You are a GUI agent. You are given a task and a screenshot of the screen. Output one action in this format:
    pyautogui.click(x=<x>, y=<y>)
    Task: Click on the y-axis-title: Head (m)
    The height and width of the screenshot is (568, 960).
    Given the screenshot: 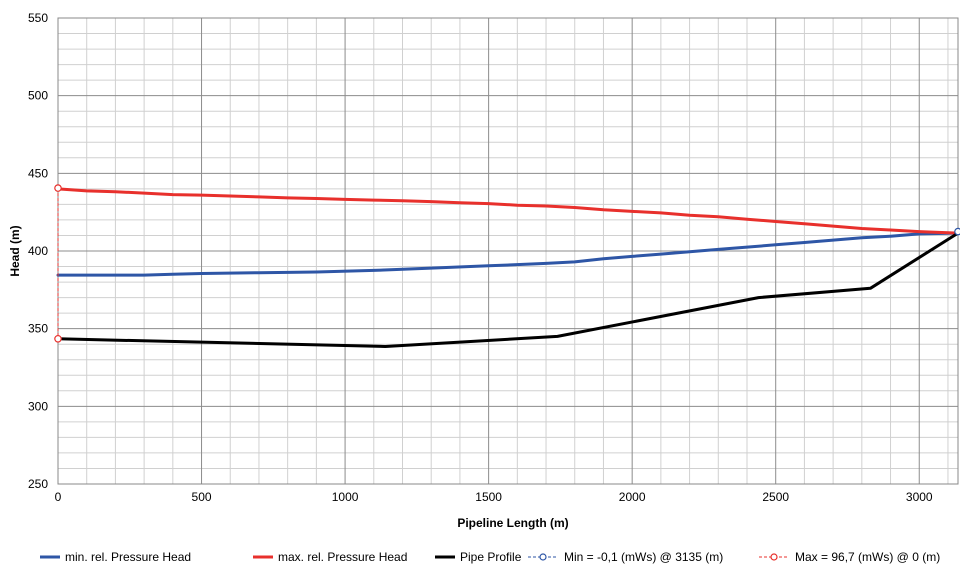 What is the action you would take?
    pyautogui.click(x=15, y=250)
    